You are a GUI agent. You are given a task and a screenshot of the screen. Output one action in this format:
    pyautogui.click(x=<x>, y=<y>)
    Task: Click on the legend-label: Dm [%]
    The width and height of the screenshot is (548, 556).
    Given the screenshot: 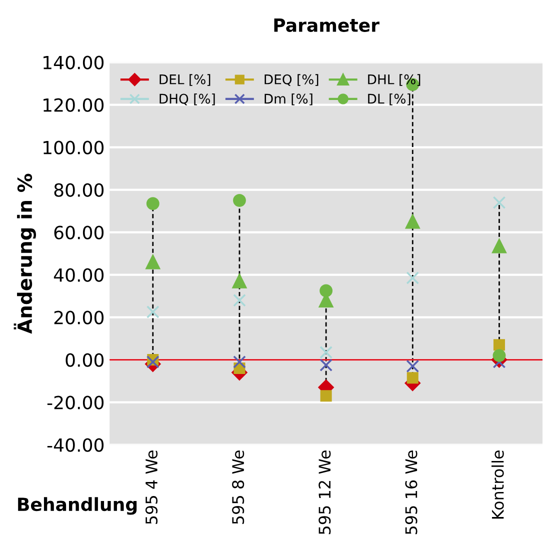 What is the action you would take?
    pyautogui.click(x=288, y=100)
    